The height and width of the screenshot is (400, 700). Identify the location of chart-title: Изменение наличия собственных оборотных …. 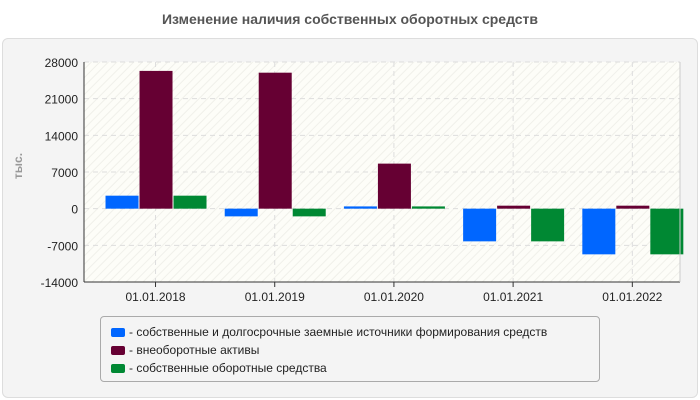
(350, 19).